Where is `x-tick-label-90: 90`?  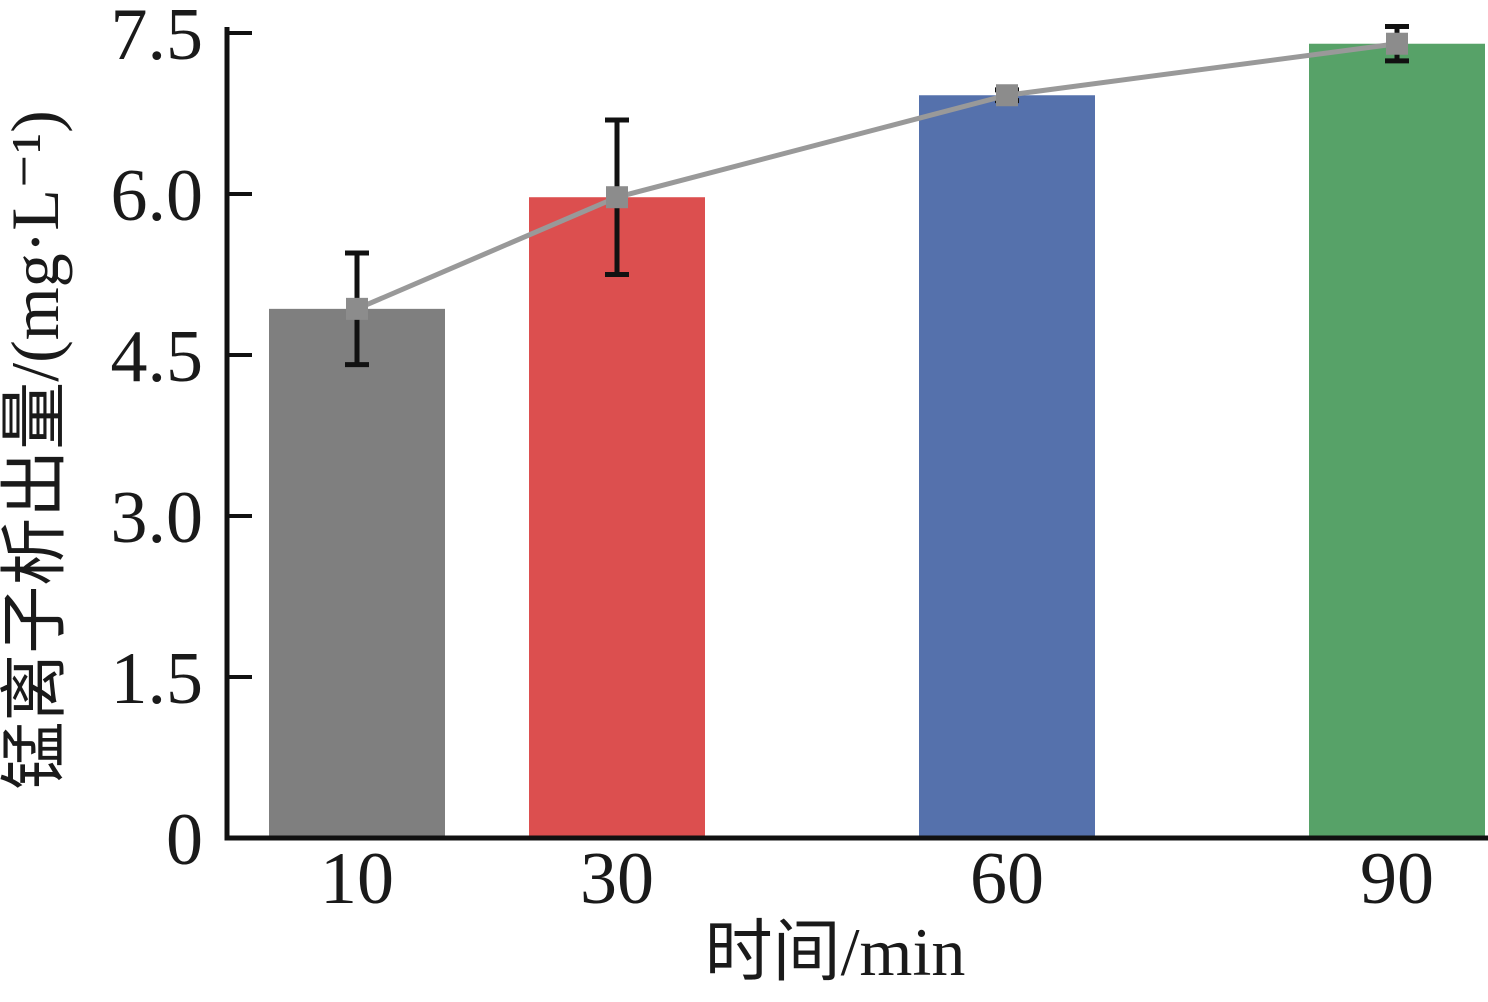 x-tick-label-90: 90 is located at coordinates (1397, 879).